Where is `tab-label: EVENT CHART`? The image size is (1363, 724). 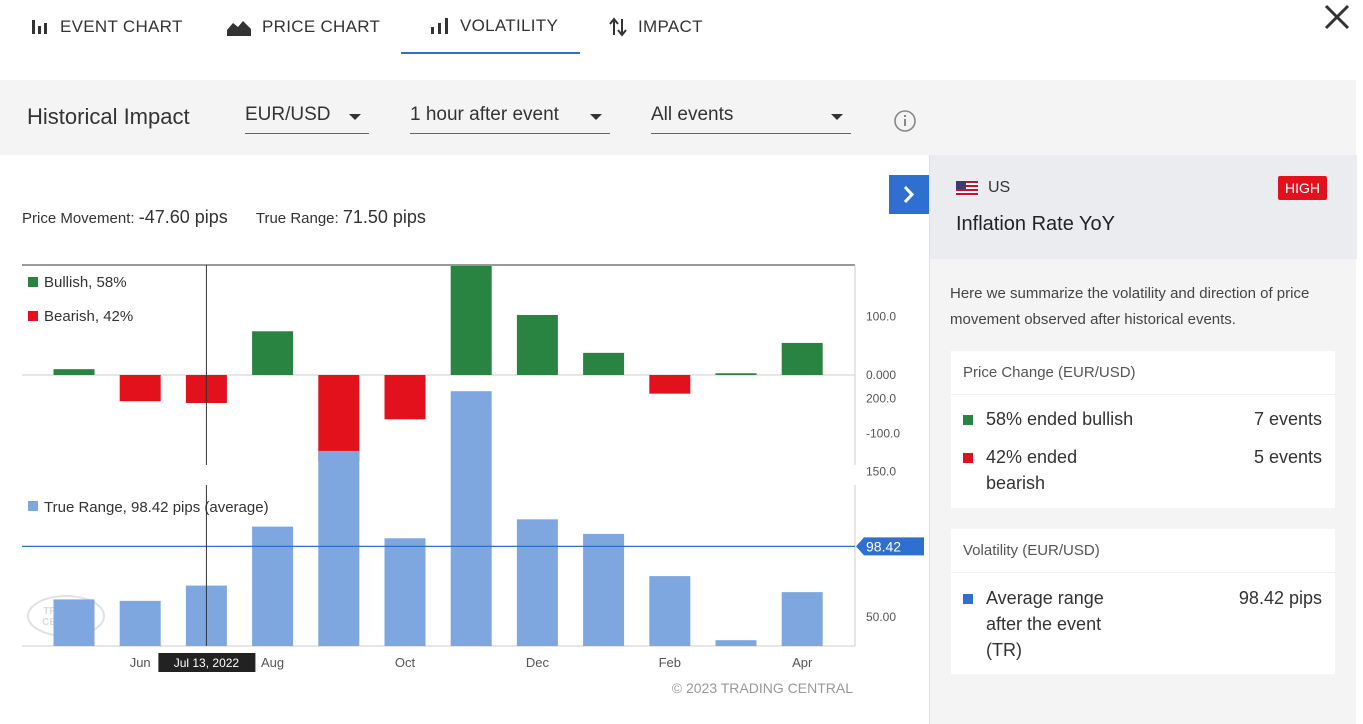
tab-label: EVENT CHART is located at coordinates (121, 26).